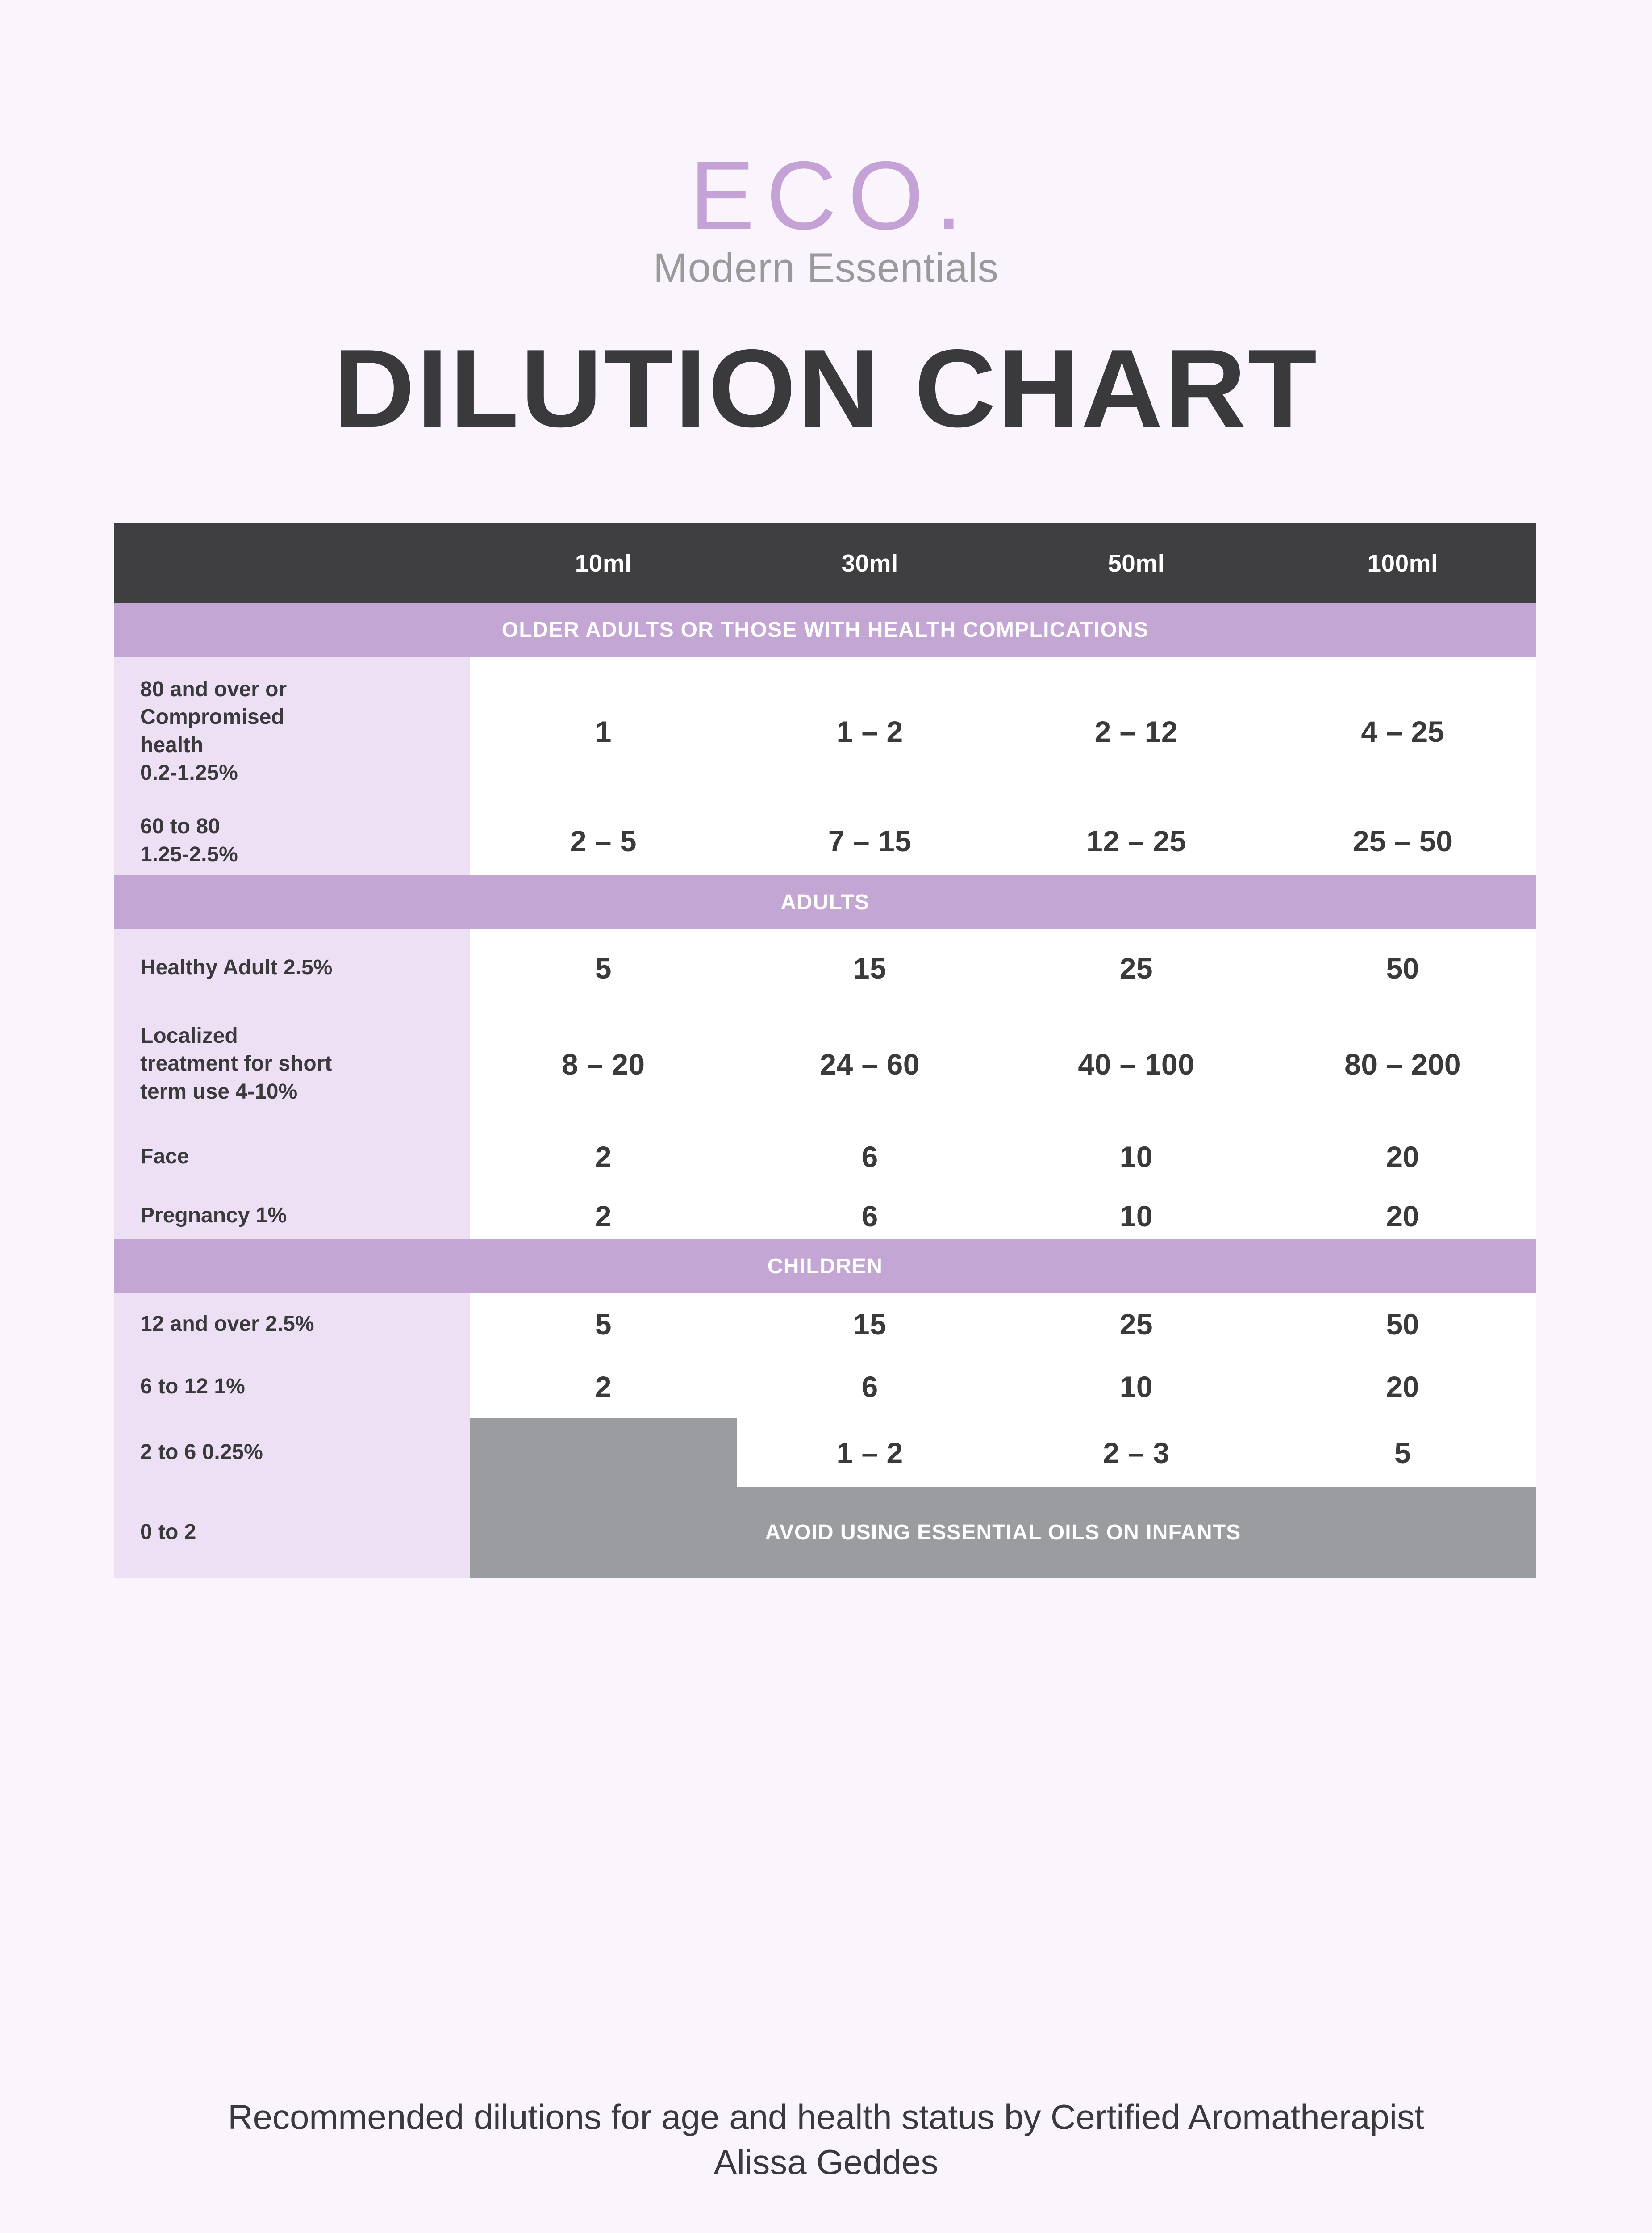 Image resolution: width=1652 pixels, height=2233 pixels. I want to click on value-cell-10ml: 1, so click(603, 731).